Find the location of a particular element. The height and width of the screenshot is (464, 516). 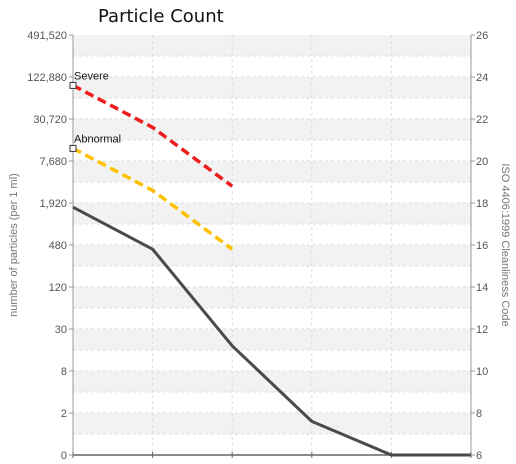

threshold-label-abnormal: Abnormal is located at coordinates (97, 139).